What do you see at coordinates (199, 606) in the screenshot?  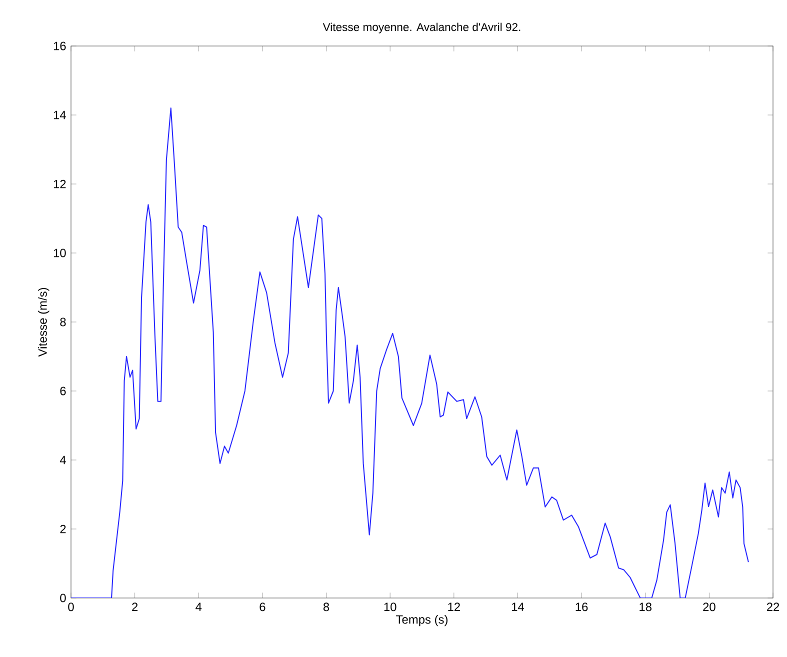 I see `x-tick-label: 4` at bounding box center [199, 606].